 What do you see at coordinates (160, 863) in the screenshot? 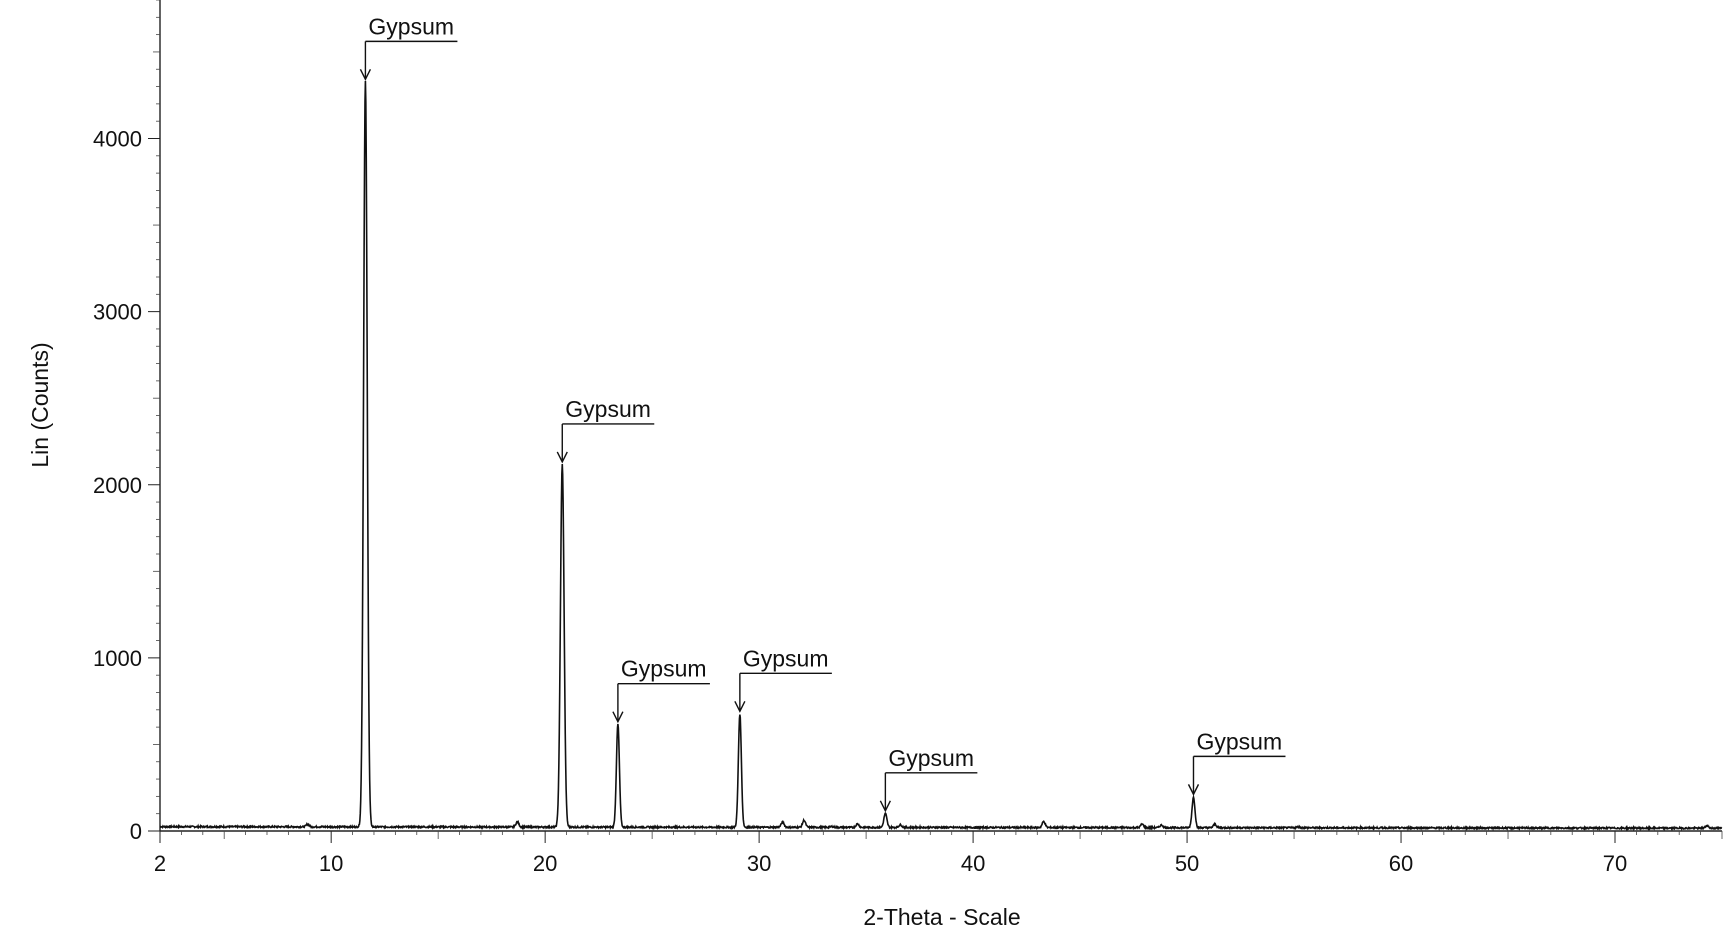
I see `x-tick-label: 2` at bounding box center [160, 863].